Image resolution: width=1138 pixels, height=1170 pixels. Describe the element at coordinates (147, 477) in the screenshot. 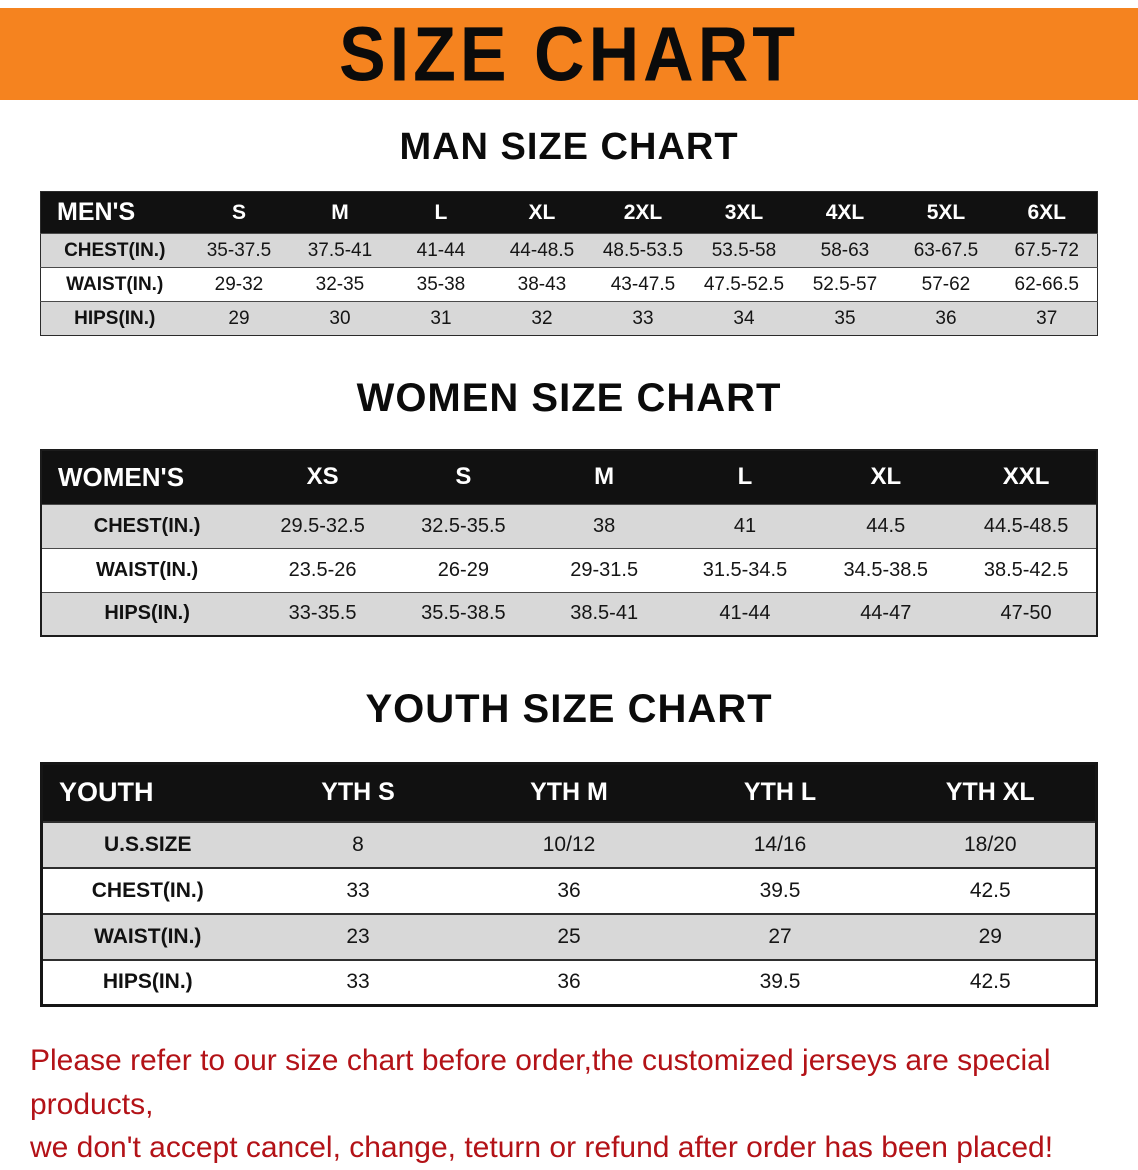

I see `table-title: WOMEN'S` at that location.